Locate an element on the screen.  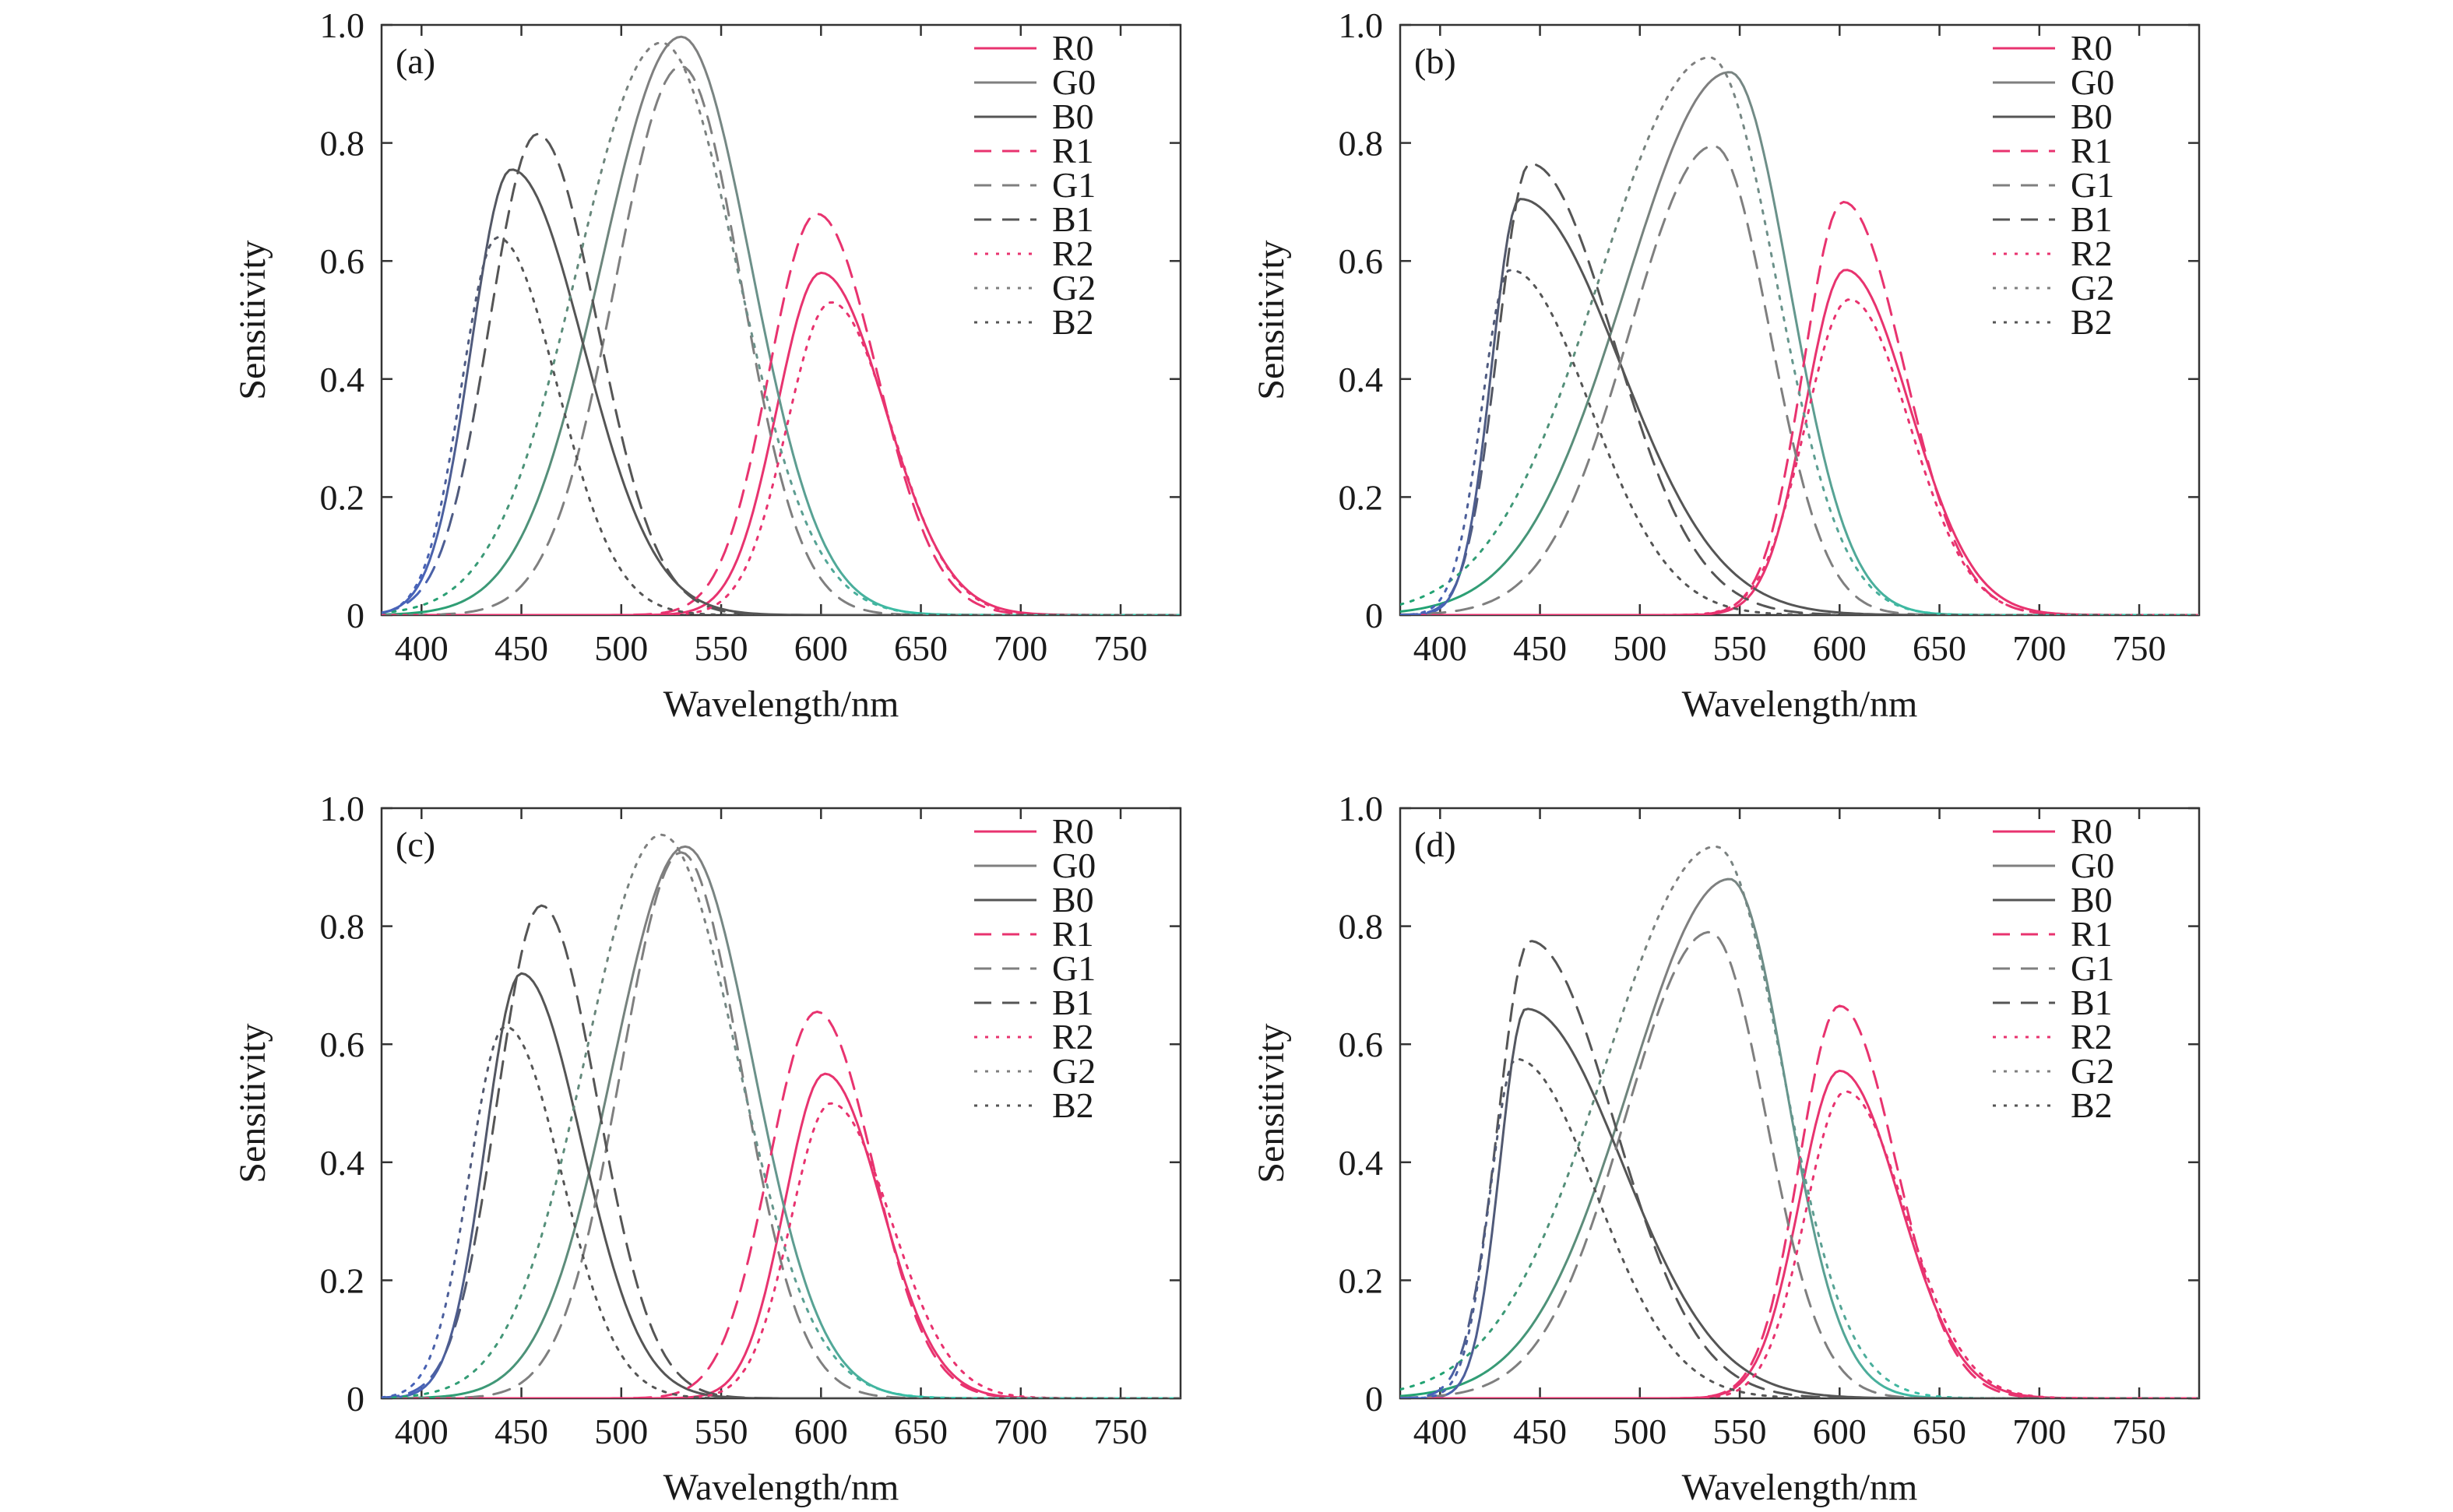
panel-label: (a) is located at coordinates (416, 61).